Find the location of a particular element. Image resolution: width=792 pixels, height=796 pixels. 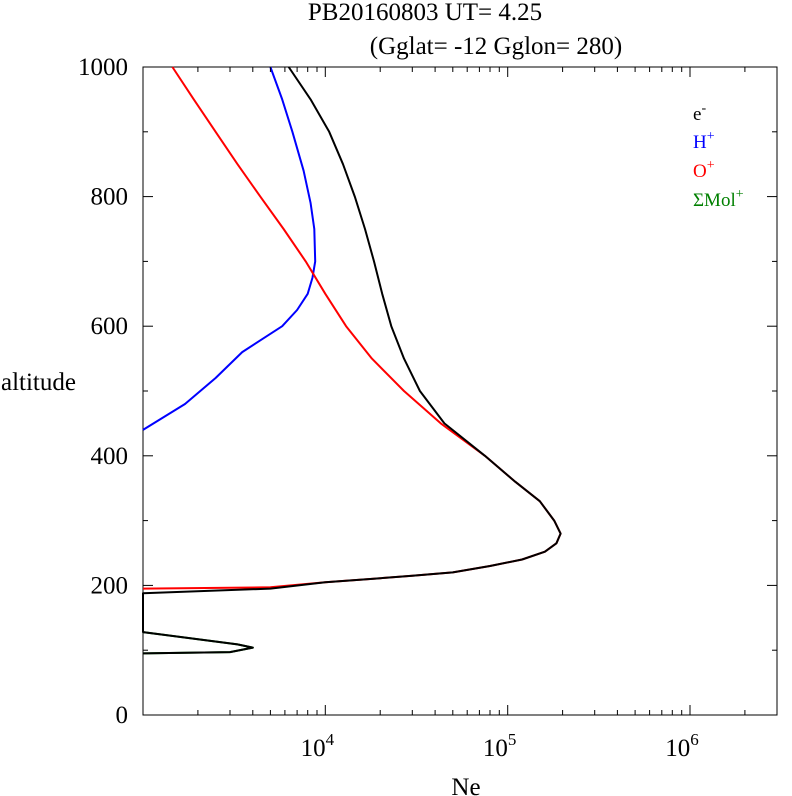

legend-entry-3: ΣMol+ is located at coordinates (718, 199).